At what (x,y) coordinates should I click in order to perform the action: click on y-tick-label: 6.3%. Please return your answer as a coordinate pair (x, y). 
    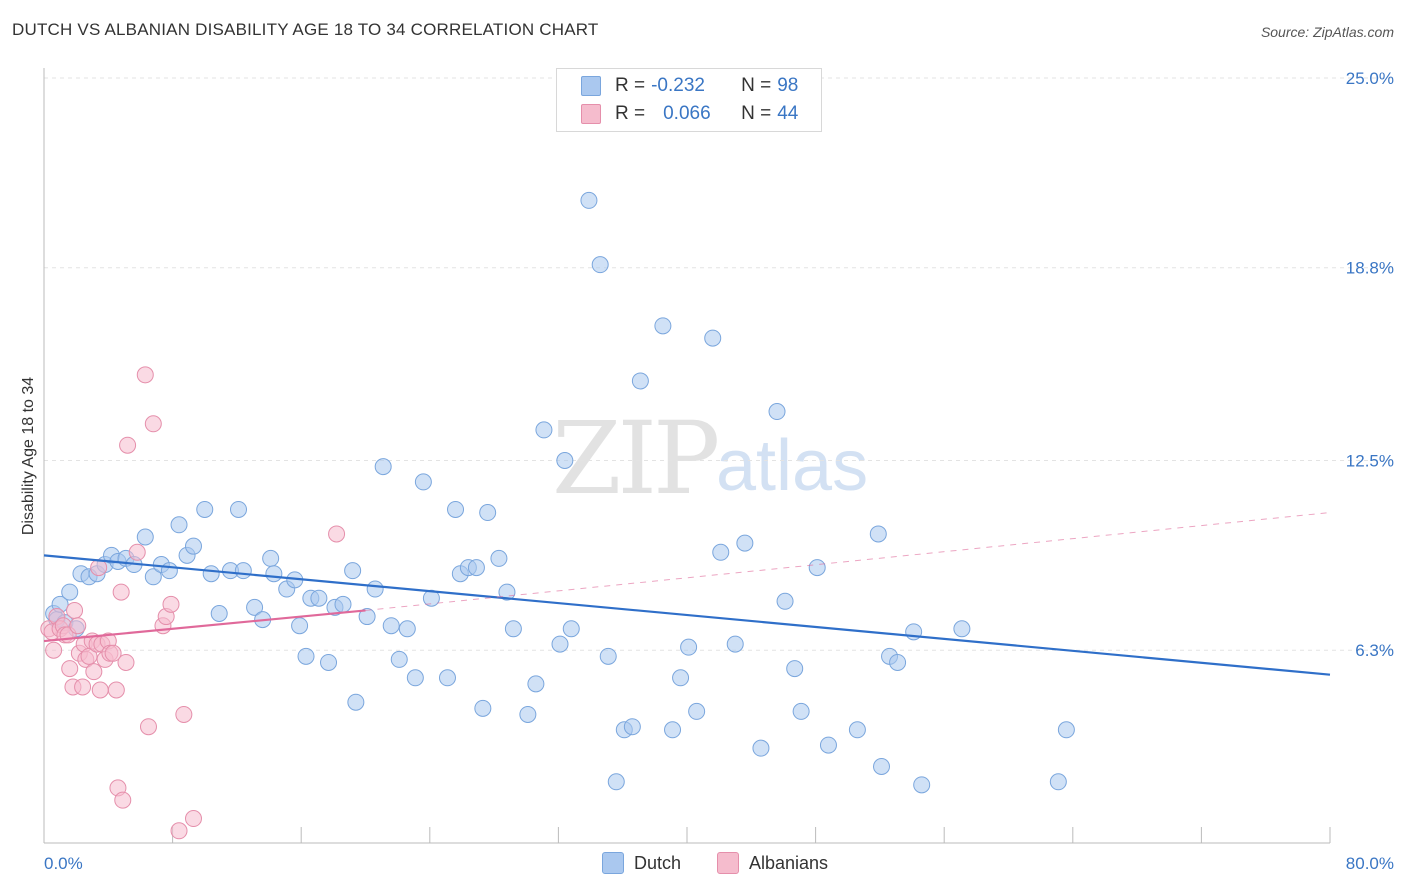
    Looking at the image, I should click on (1374, 650).